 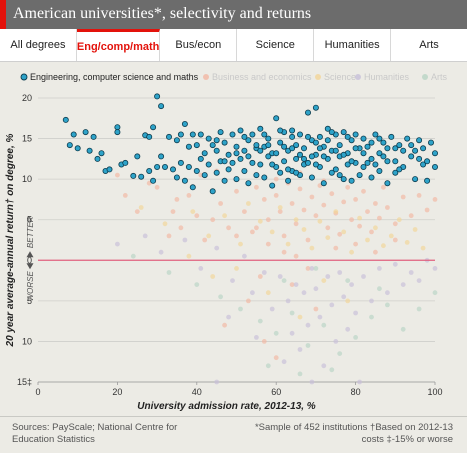 What do you see at coordinates (335, 77) in the screenshot?
I see `legend-item-science: Science` at bounding box center [335, 77].